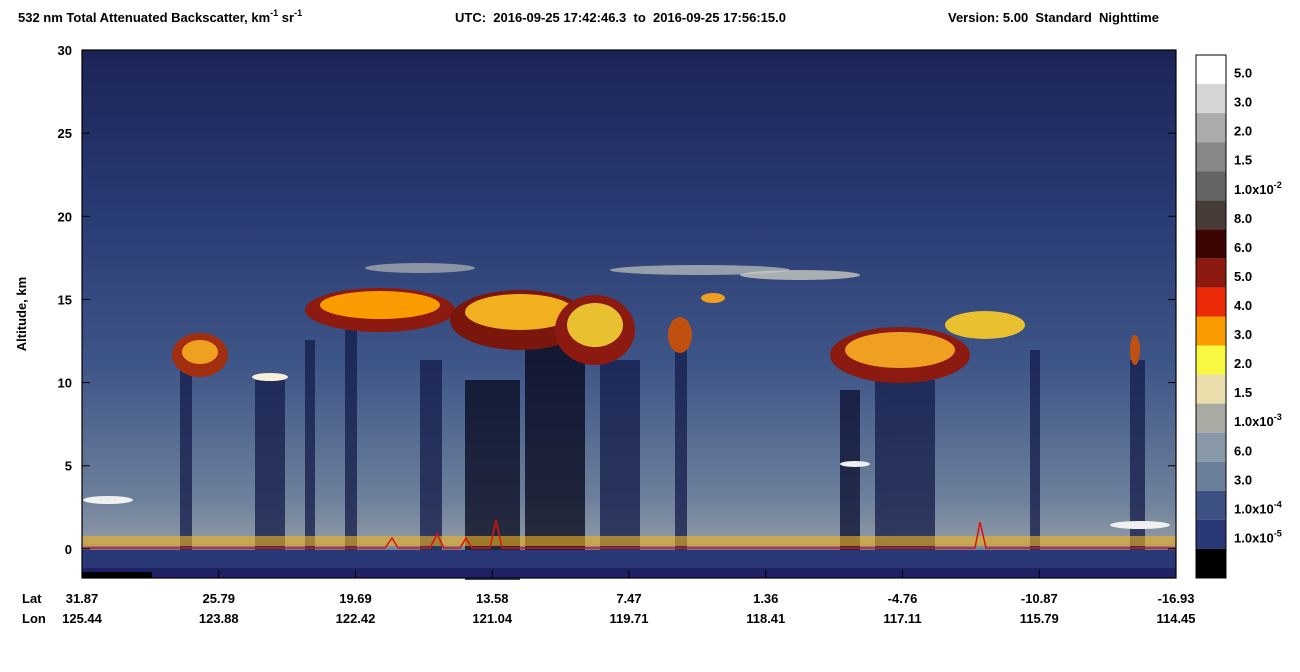  What do you see at coordinates (68, 466) in the screenshot?
I see `y-tick-label: 5` at bounding box center [68, 466].